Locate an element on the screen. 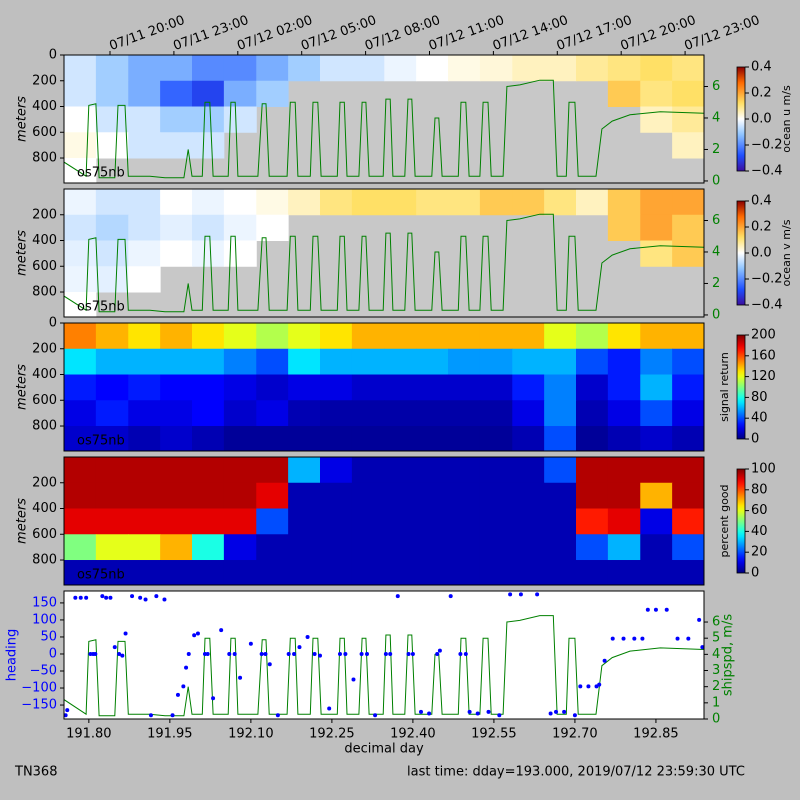 Image resolution: width=800 pixels, height=800 pixels. colorbar-label: ocean u m/s is located at coordinates (786, 119).